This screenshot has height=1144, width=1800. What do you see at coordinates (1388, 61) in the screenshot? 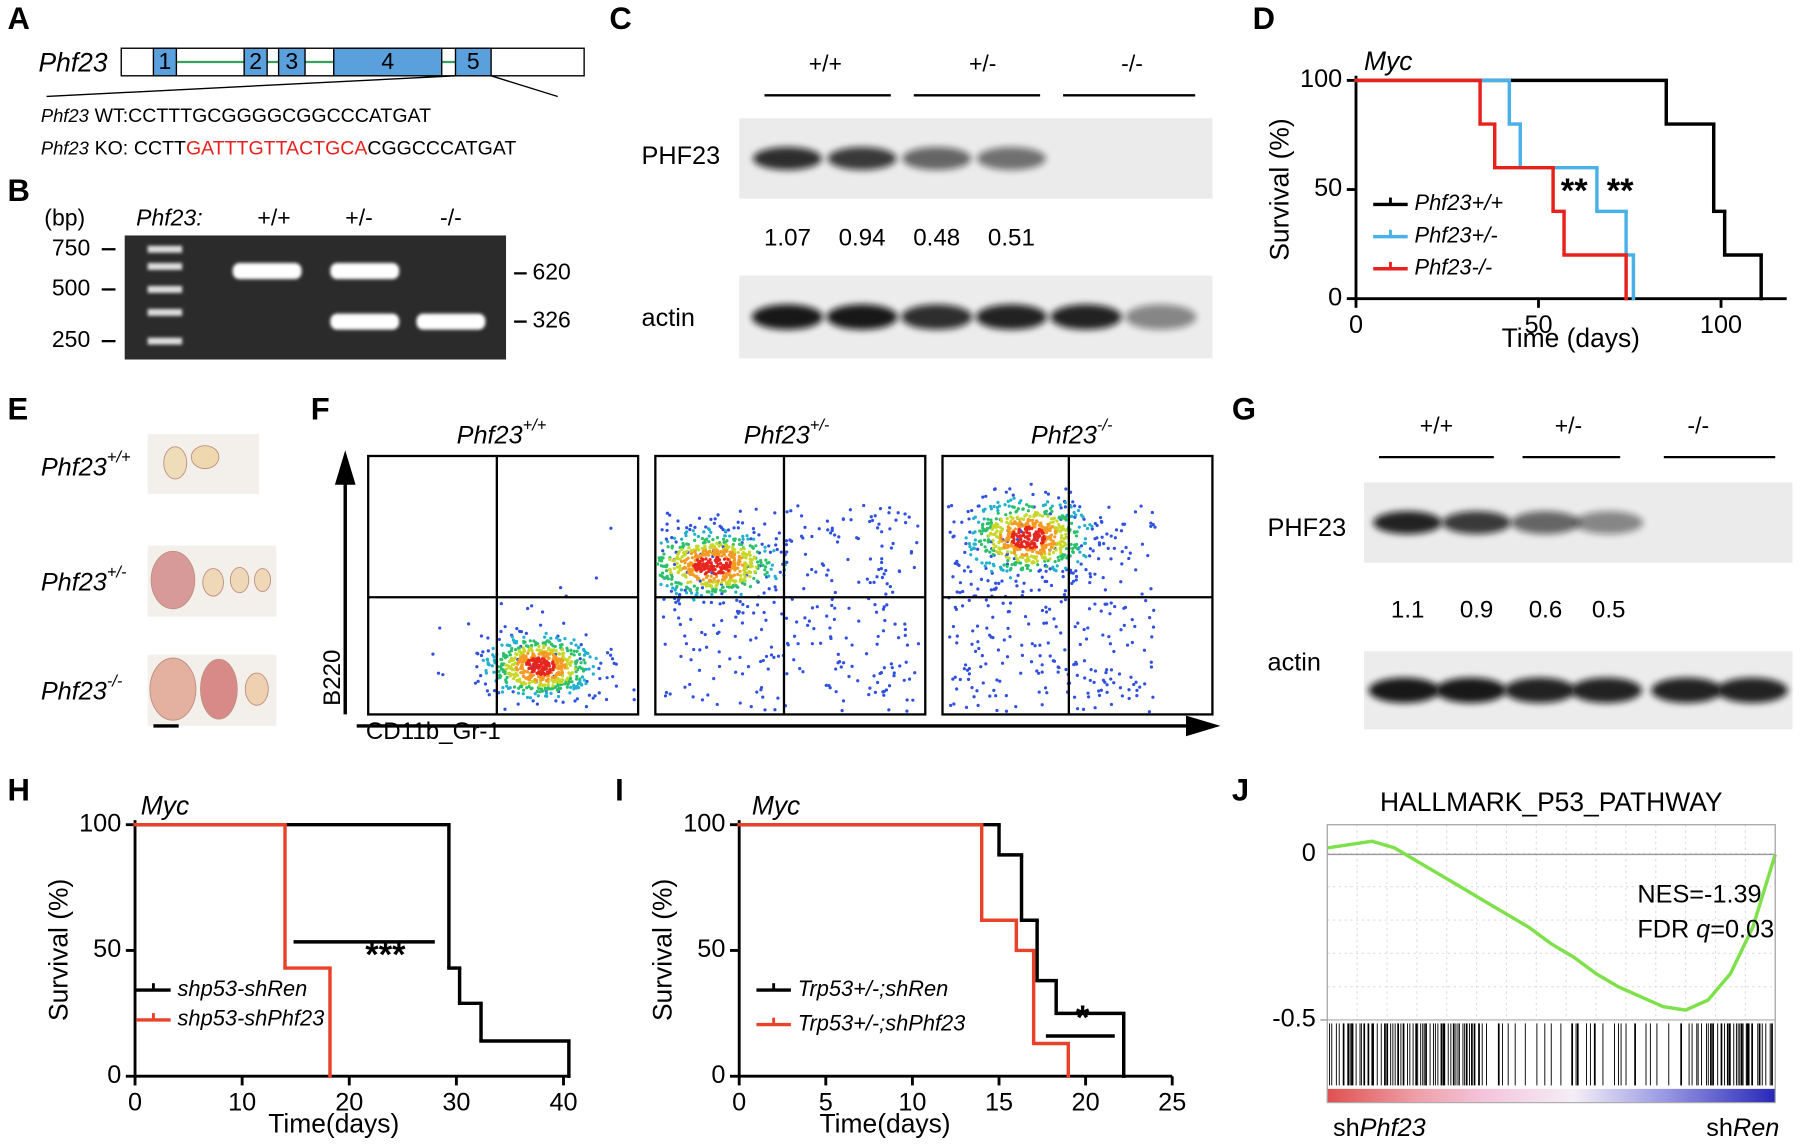
I see `chart-title: Myc` at bounding box center [1388, 61].